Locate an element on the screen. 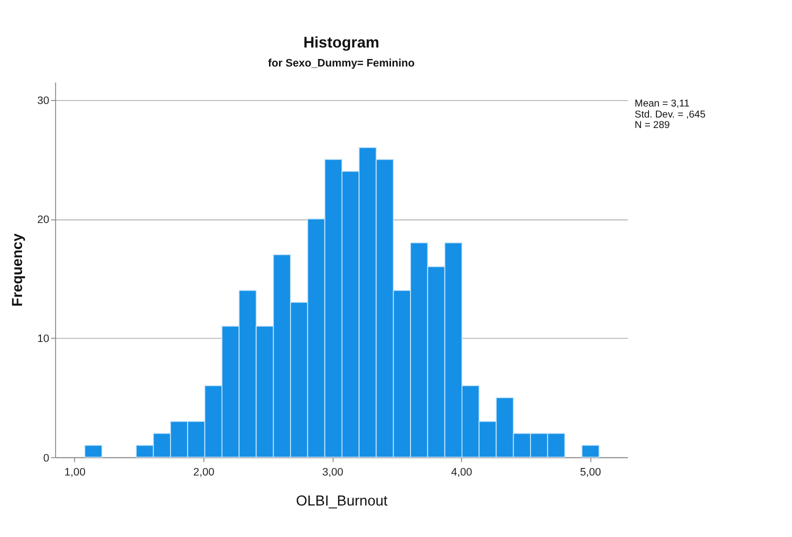 The height and width of the screenshot is (537, 792). x-axis-title: OLBI_Burnout is located at coordinates (342, 502).